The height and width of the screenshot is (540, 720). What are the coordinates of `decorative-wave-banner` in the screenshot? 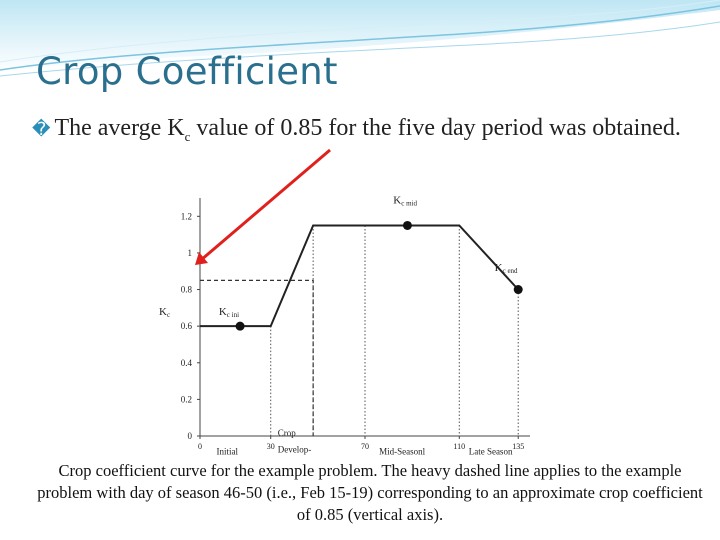 It's located at (360, 38).